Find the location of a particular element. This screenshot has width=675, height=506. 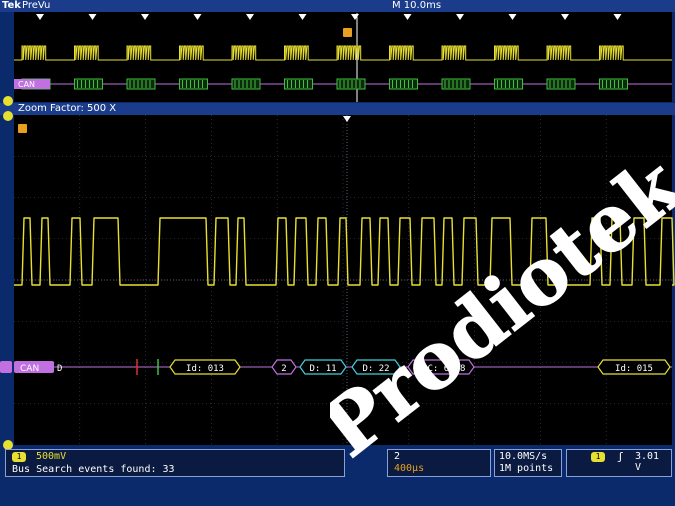

bus-packet-label: Id: 015 is located at coordinates (634, 369).